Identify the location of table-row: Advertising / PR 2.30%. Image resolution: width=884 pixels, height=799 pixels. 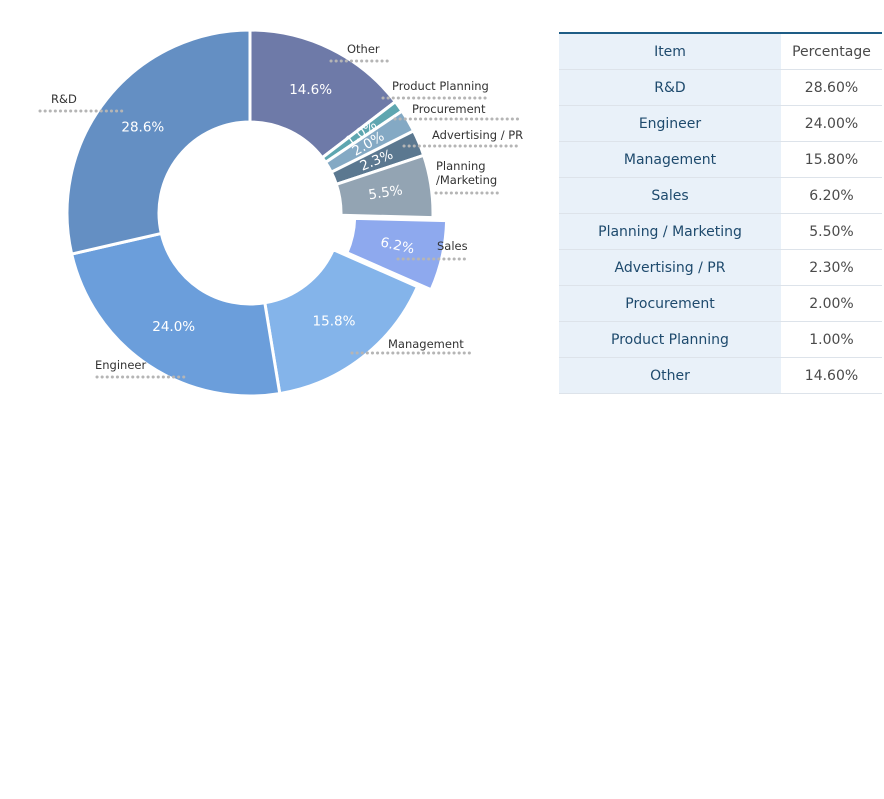
(720, 267).